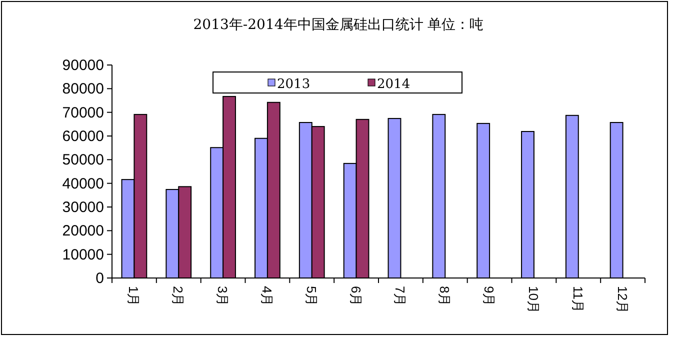  Describe the element at coordinates (533, 300) in the screenshot. I see `x-tick-label: 10月` at that location.